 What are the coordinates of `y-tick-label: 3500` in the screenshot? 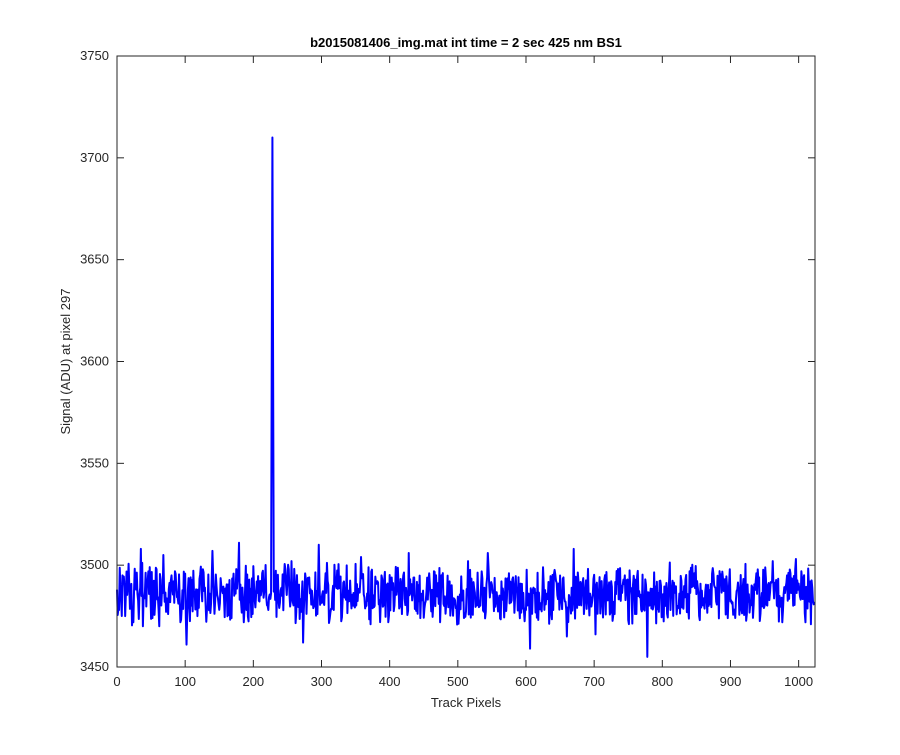 It's located at (94, 564).